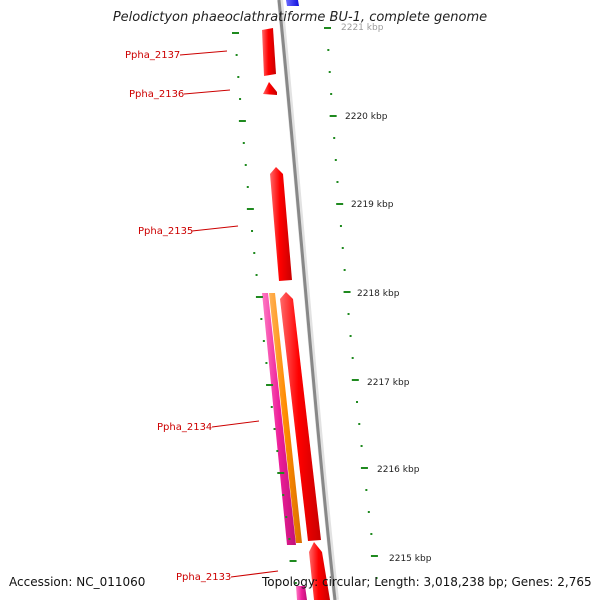 The image size is (600, 600). I want to click on gene-label-ppha-2133: Ppha_2133, so click(203, 577).